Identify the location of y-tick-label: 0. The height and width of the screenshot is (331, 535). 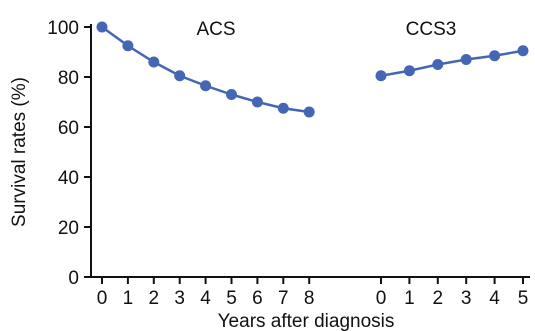
(73, 278).